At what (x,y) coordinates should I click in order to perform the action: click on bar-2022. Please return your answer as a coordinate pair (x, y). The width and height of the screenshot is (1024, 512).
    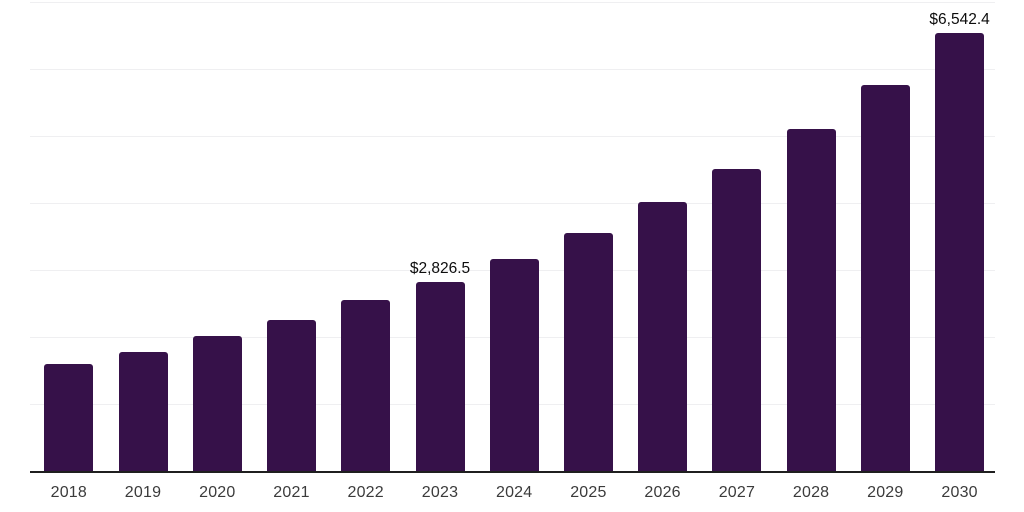
    Looking at the image, I should click on (366, 385).